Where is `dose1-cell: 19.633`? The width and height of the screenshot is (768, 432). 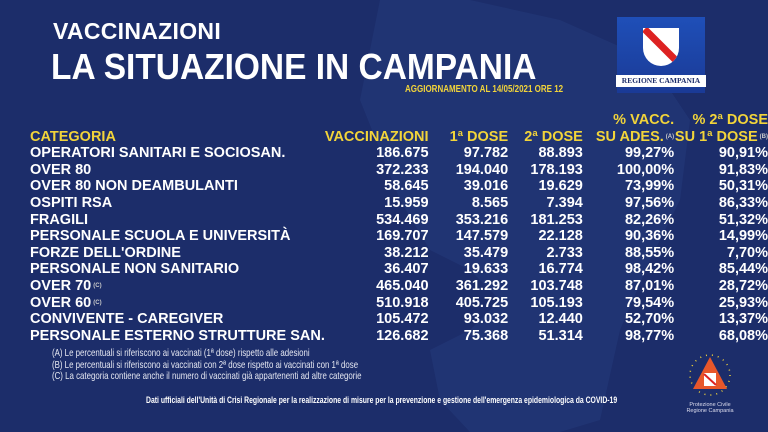 dose1-cell: 19.633 is located at coordinates (469, 269).